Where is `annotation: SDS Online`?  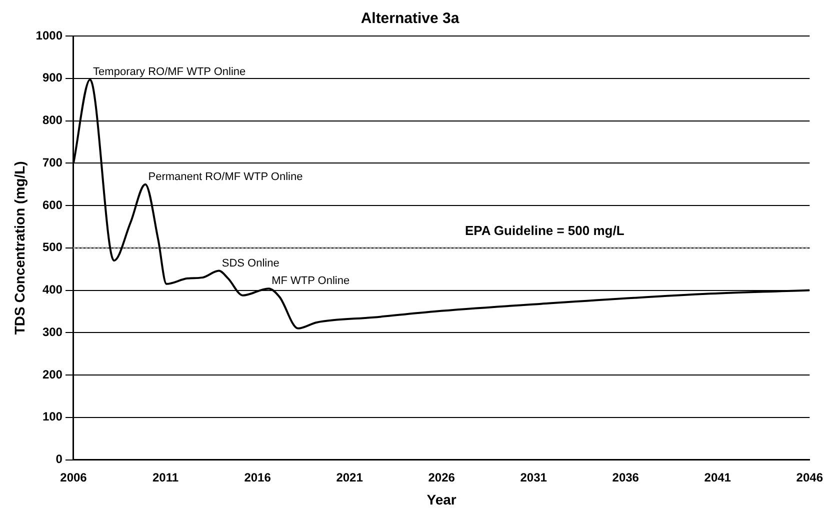 annotation: SDS Online is located at coordinates (251, 263).